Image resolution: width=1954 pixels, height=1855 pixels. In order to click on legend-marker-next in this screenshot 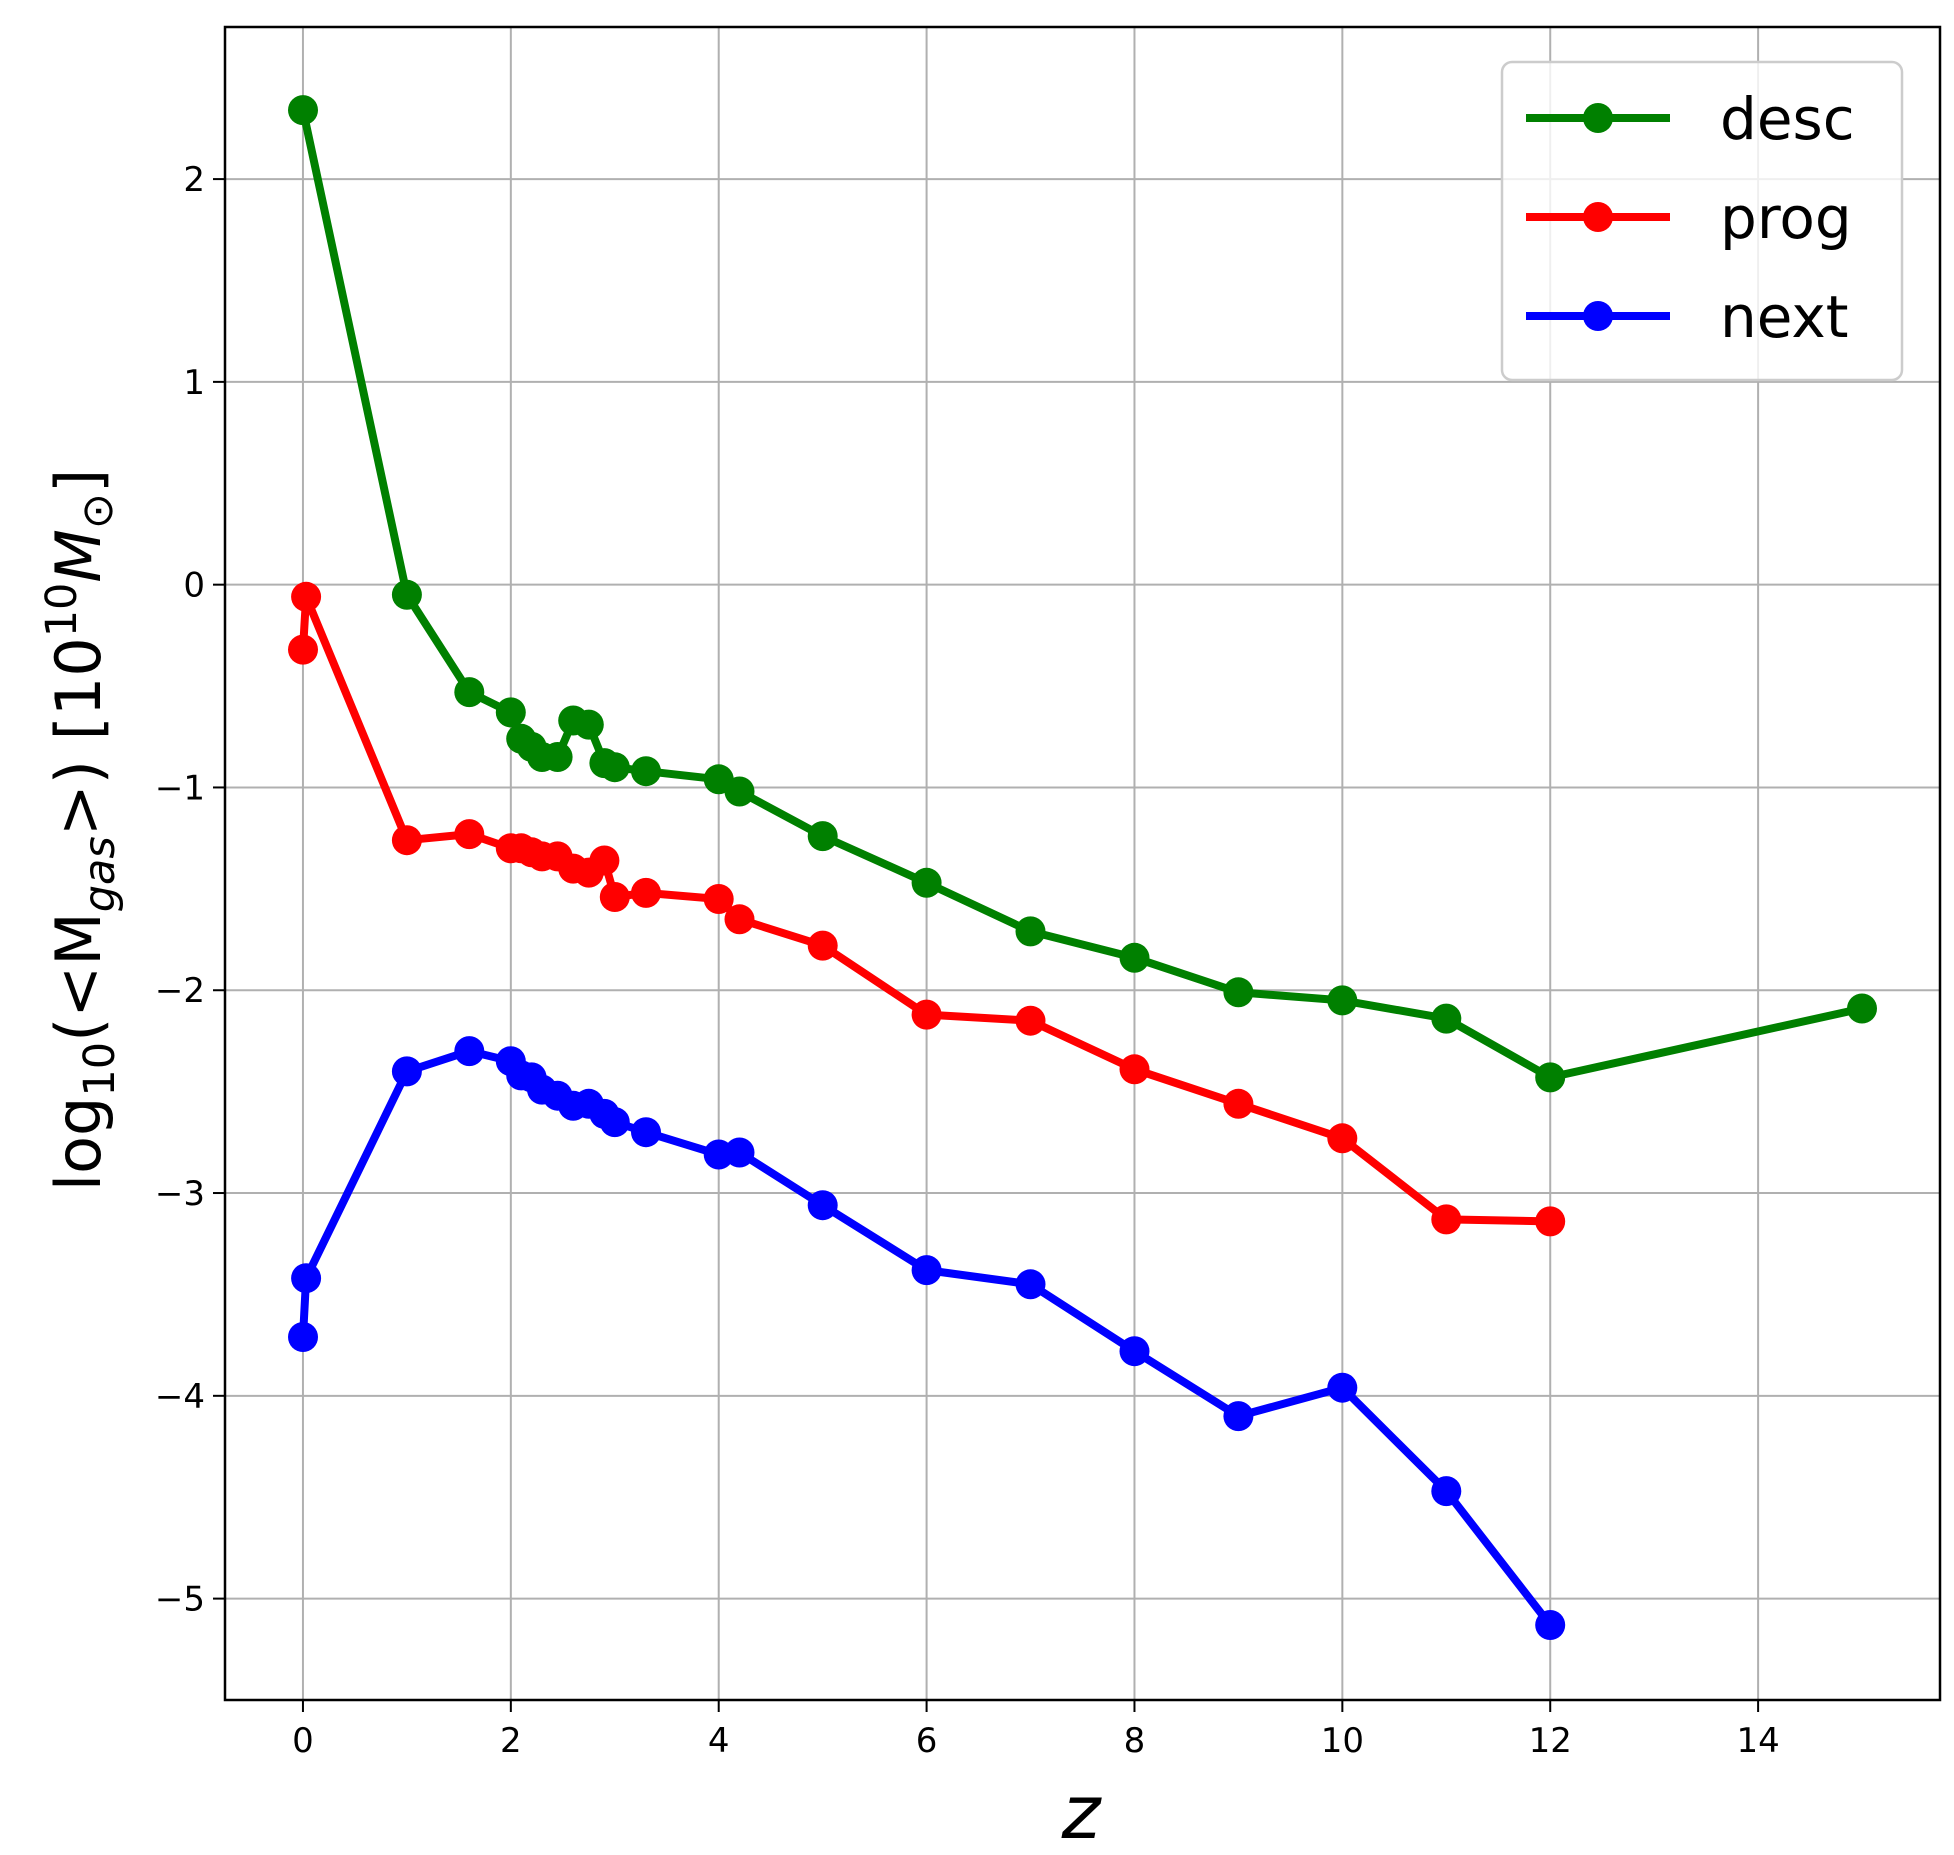, I will do `click(1598, 316)`.